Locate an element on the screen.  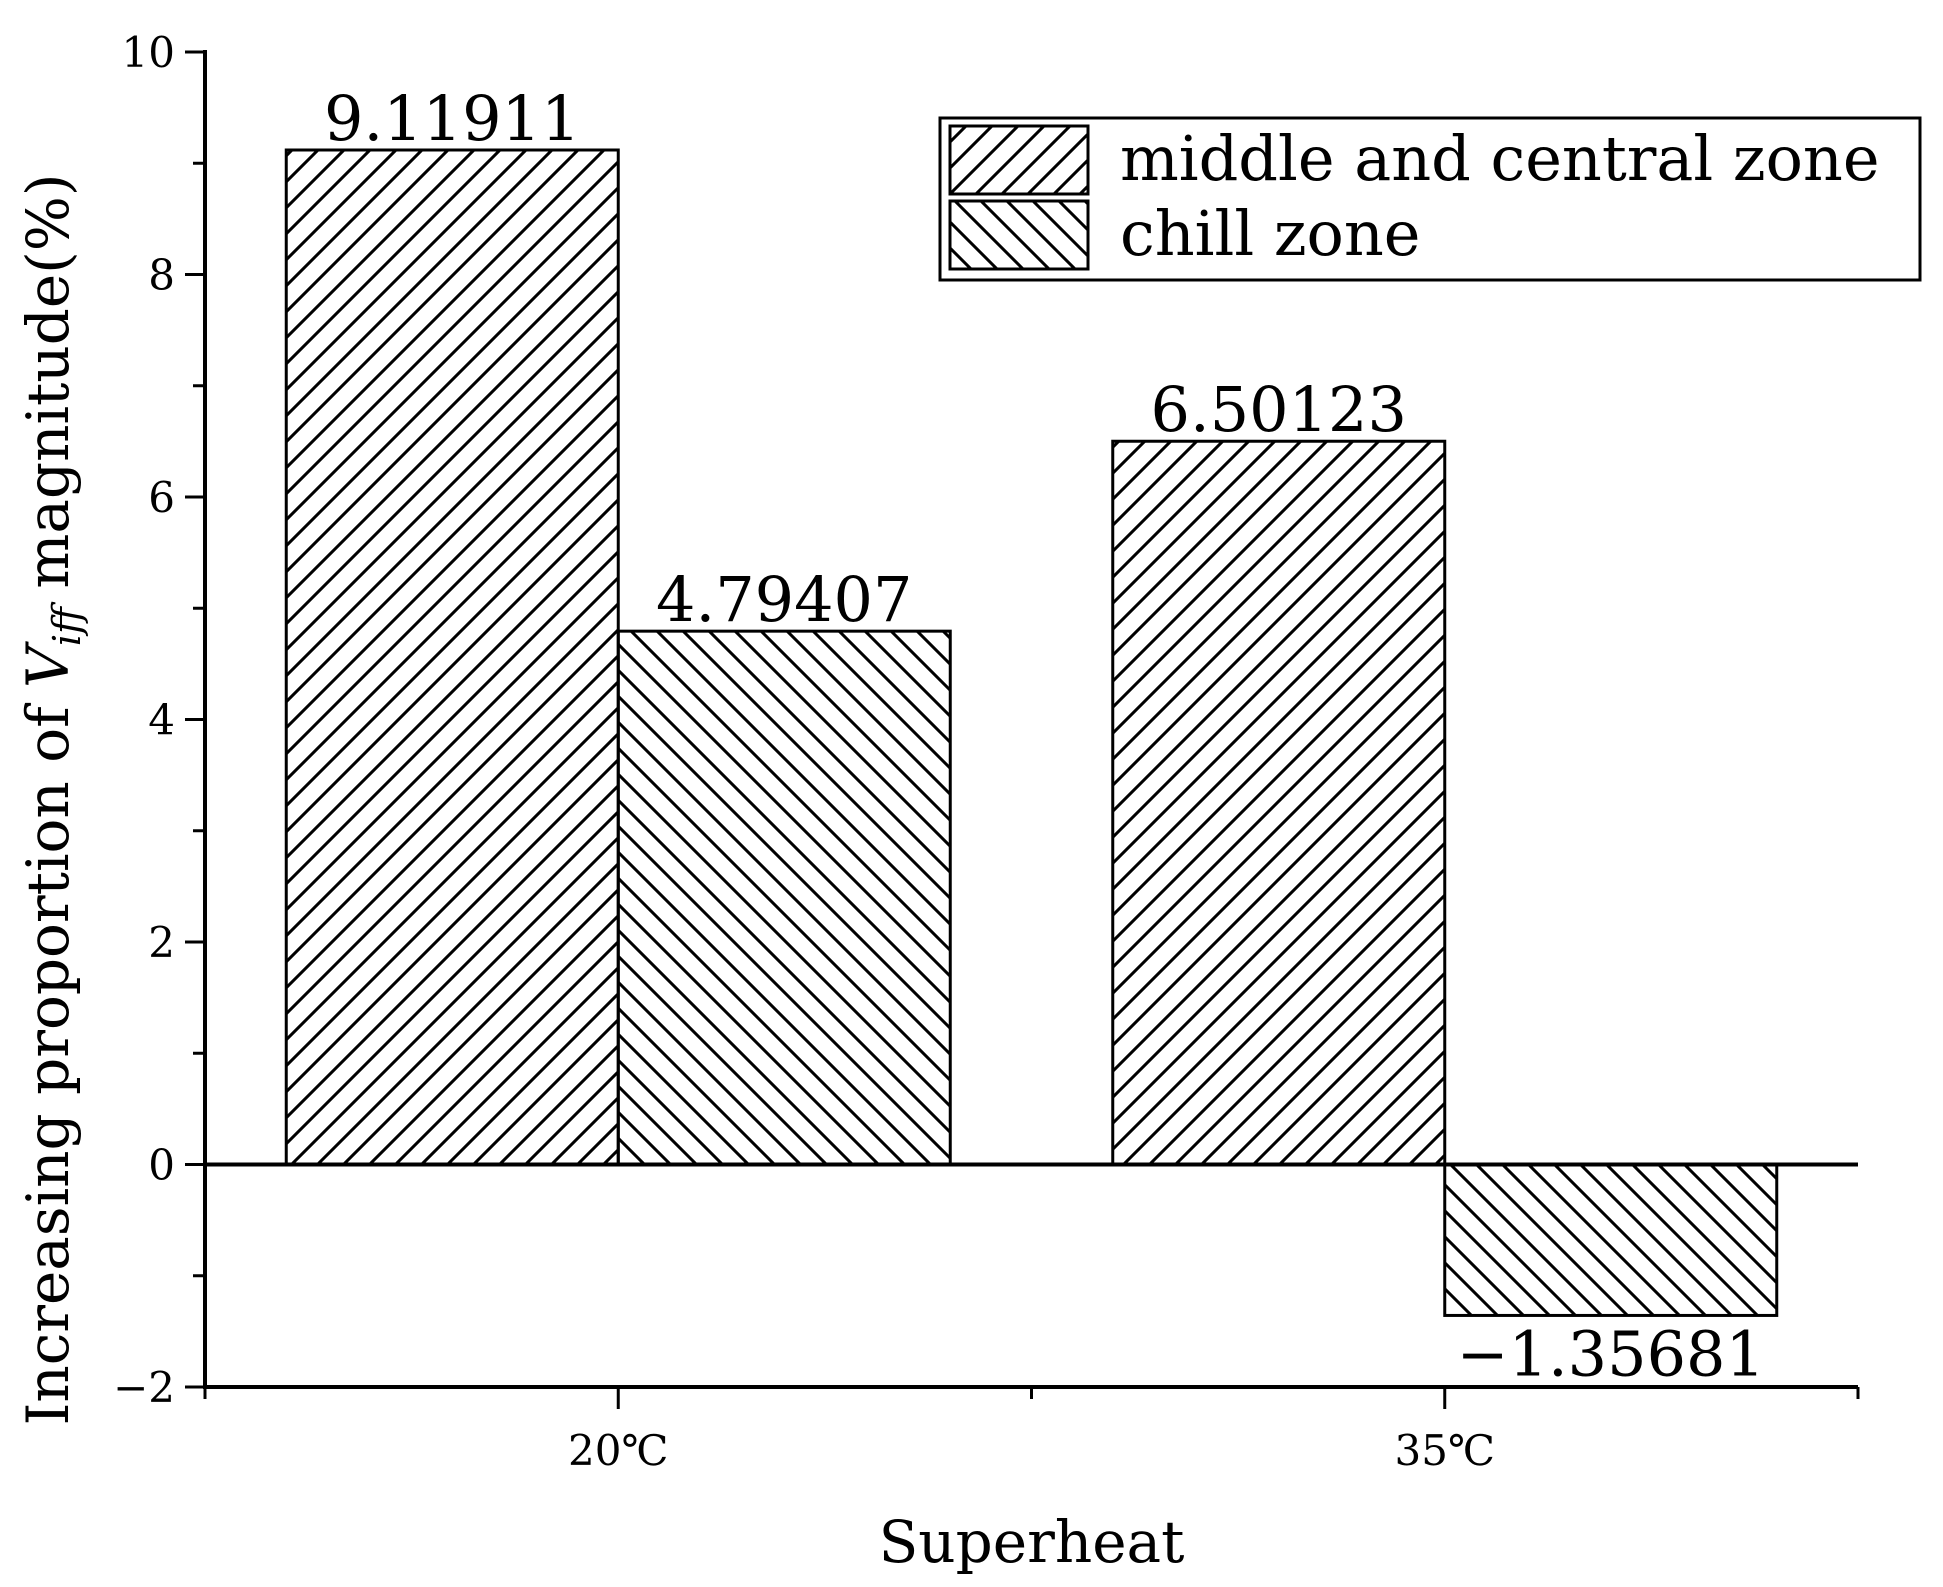
x-tick-label-35: 35℃ is located at coordinates (1445, 1450).